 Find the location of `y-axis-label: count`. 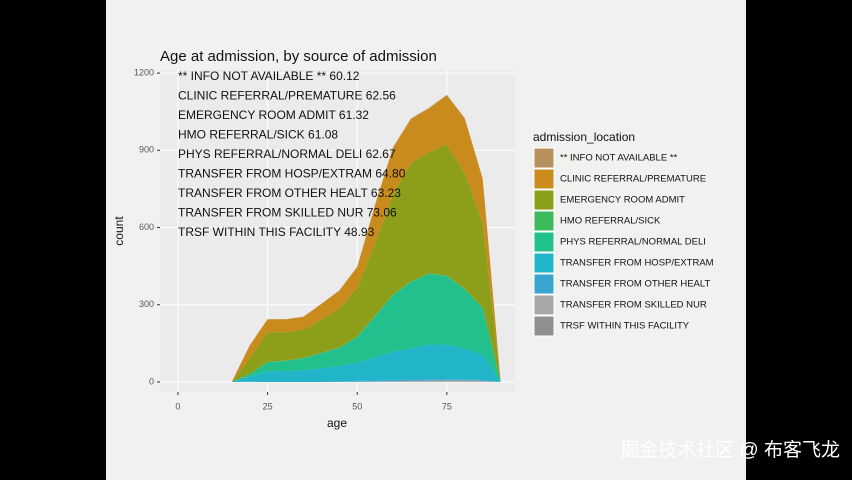

y-axis-label: count is located at coordinates (119, 231).